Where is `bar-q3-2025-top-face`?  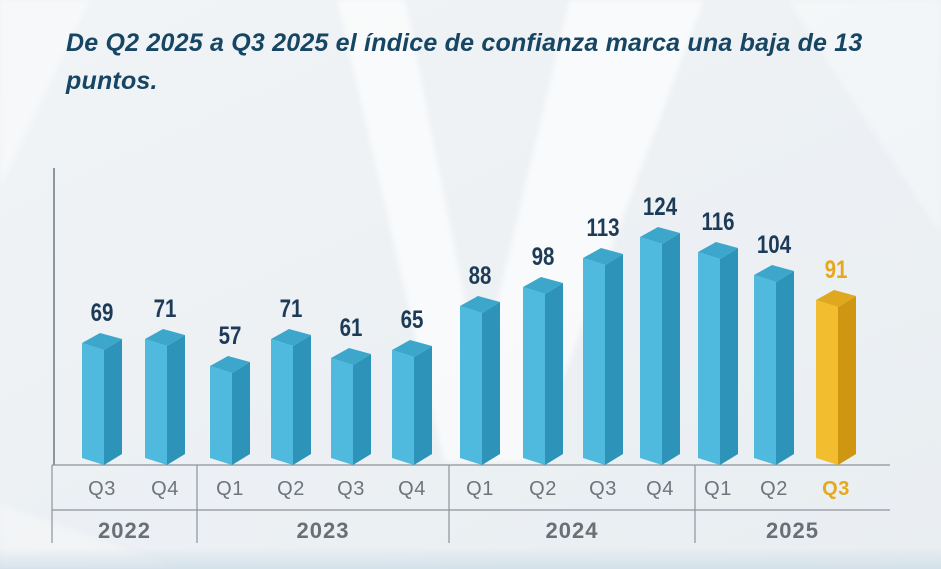 bar-q3-2025-top-face is located at coordinates (836, 298).